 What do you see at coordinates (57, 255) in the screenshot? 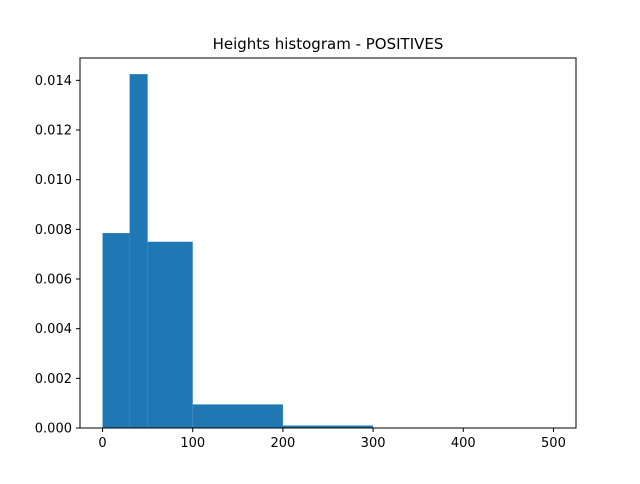
I see `y-axis: 0.000 0.002 0.004 0.006 0.008 0.010 0.012 0.014` at bounding box center [57, 255].